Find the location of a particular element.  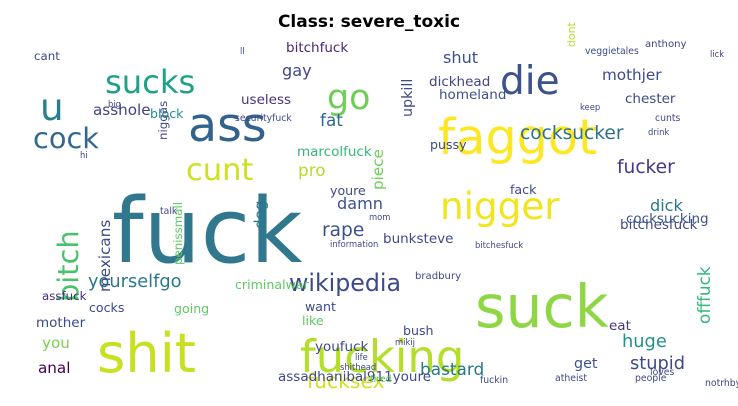

word-cocksucker: cocksucker is located at coordinates (572, 133).